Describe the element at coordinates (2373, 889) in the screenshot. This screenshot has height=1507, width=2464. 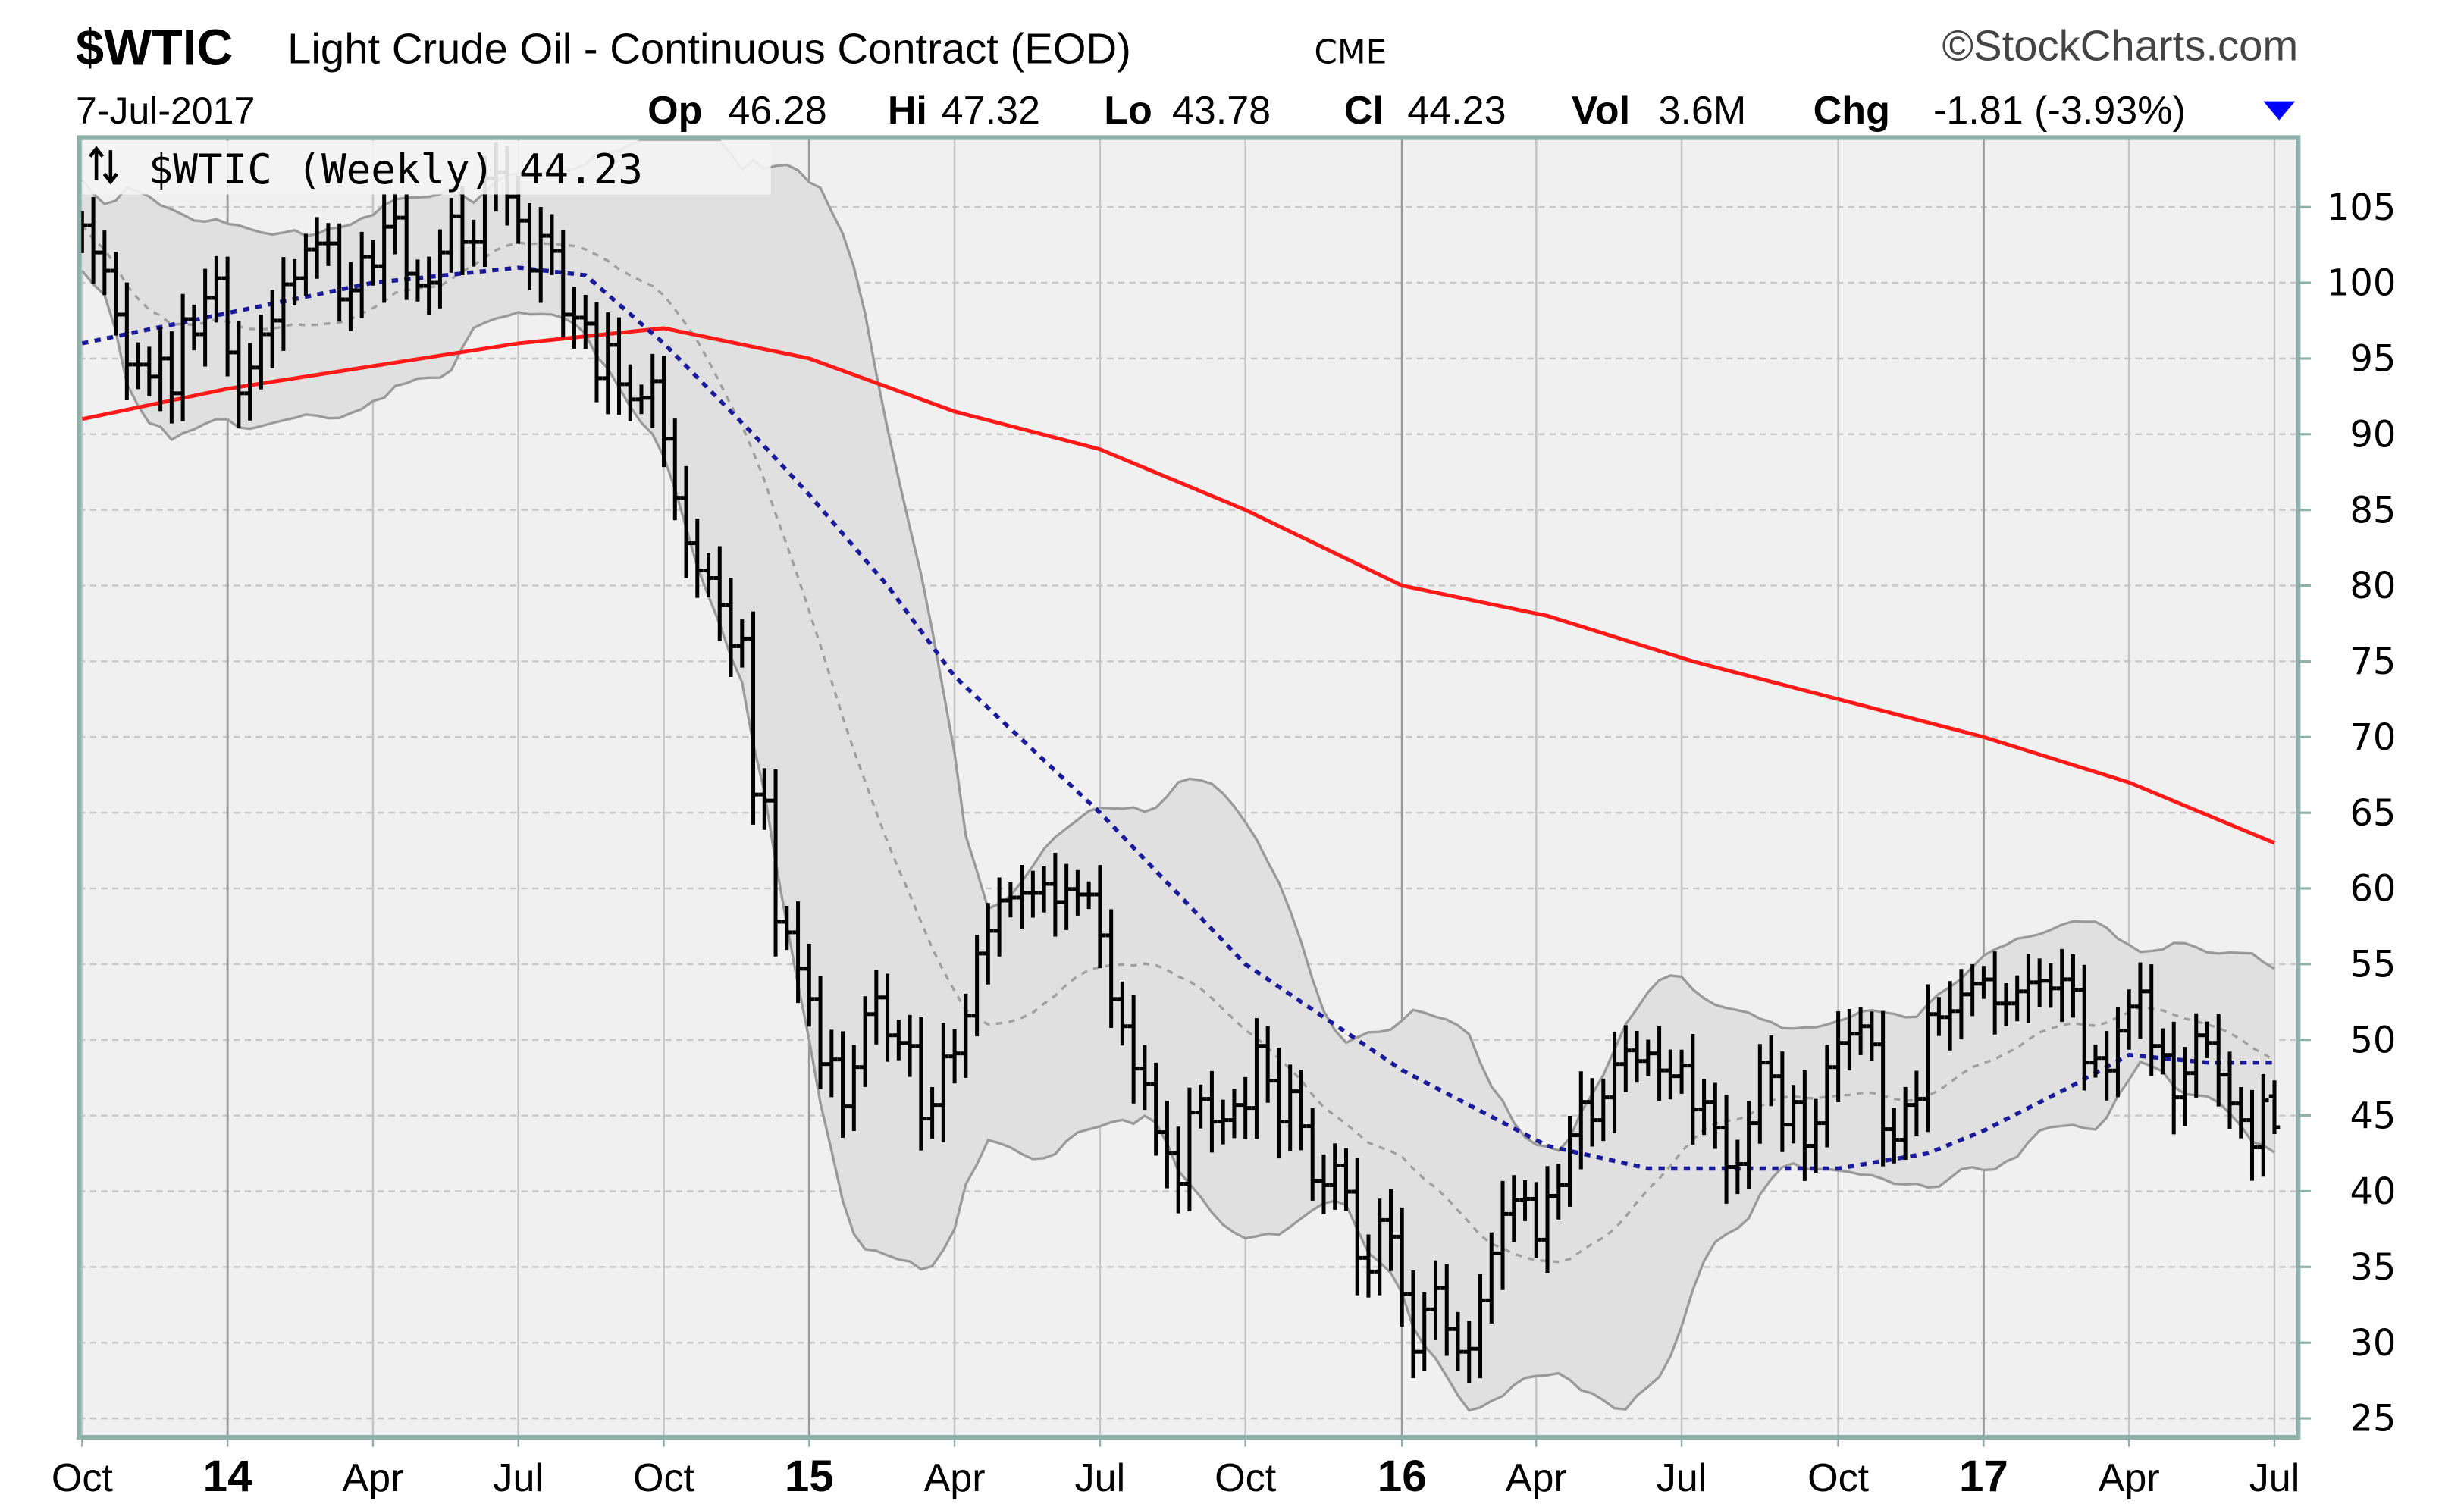
I see `y-tick-label: 60` at that location.